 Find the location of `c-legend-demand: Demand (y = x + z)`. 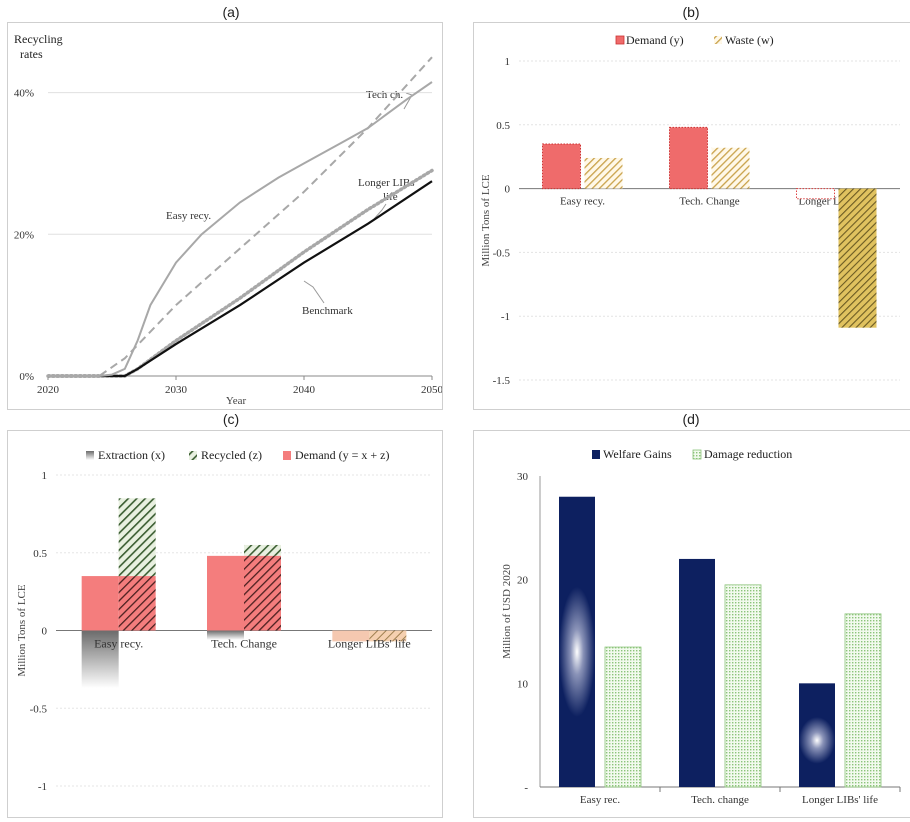

c-legend-demand: Demand (y = x + z) is located at coordinates (342, 455).